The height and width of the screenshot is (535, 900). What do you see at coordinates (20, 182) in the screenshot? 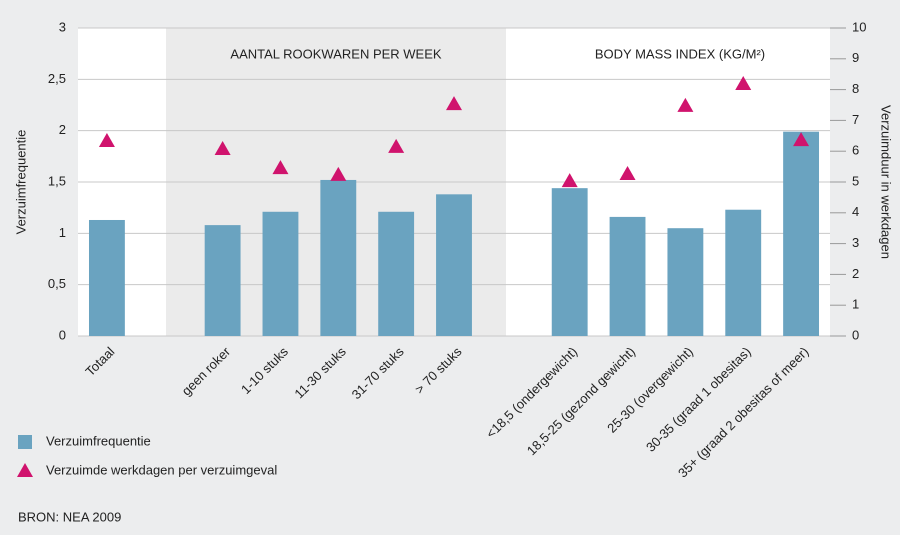
I see `y-axis-label: Verzuimfrequentie` at bounding box center [20, 182].